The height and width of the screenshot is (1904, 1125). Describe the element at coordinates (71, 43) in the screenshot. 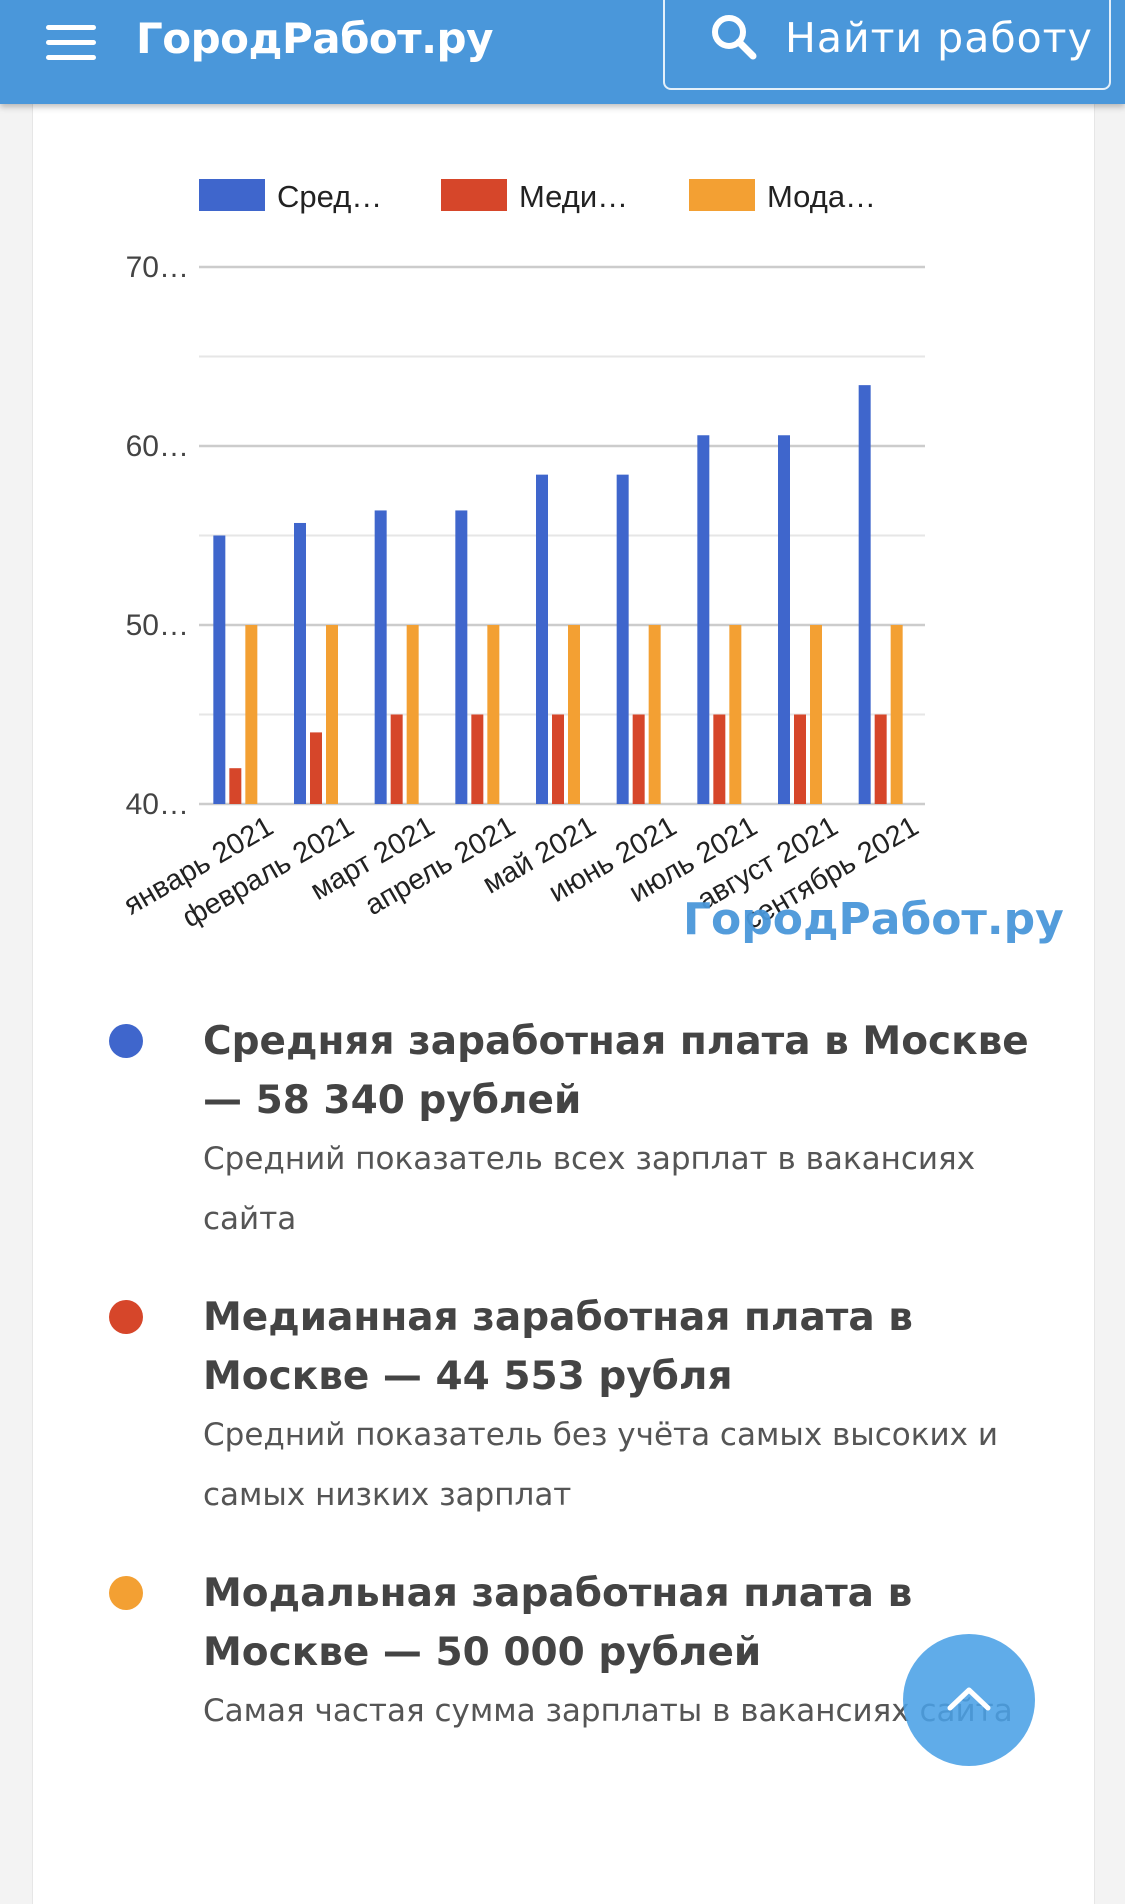

I see `menu-icon` at that location.